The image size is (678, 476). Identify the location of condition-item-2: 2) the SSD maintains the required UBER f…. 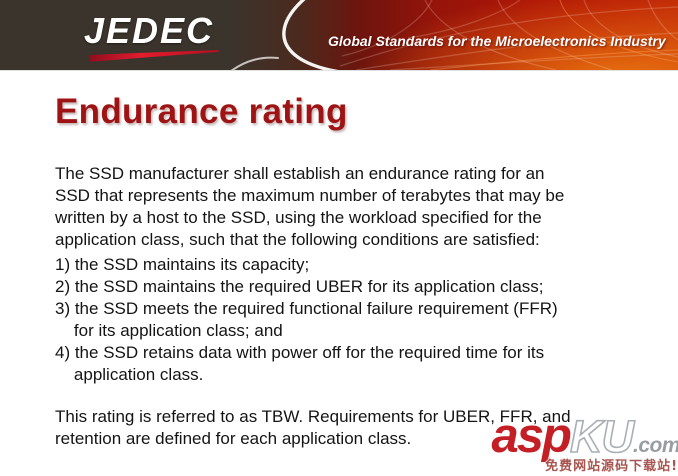
(299, 286).